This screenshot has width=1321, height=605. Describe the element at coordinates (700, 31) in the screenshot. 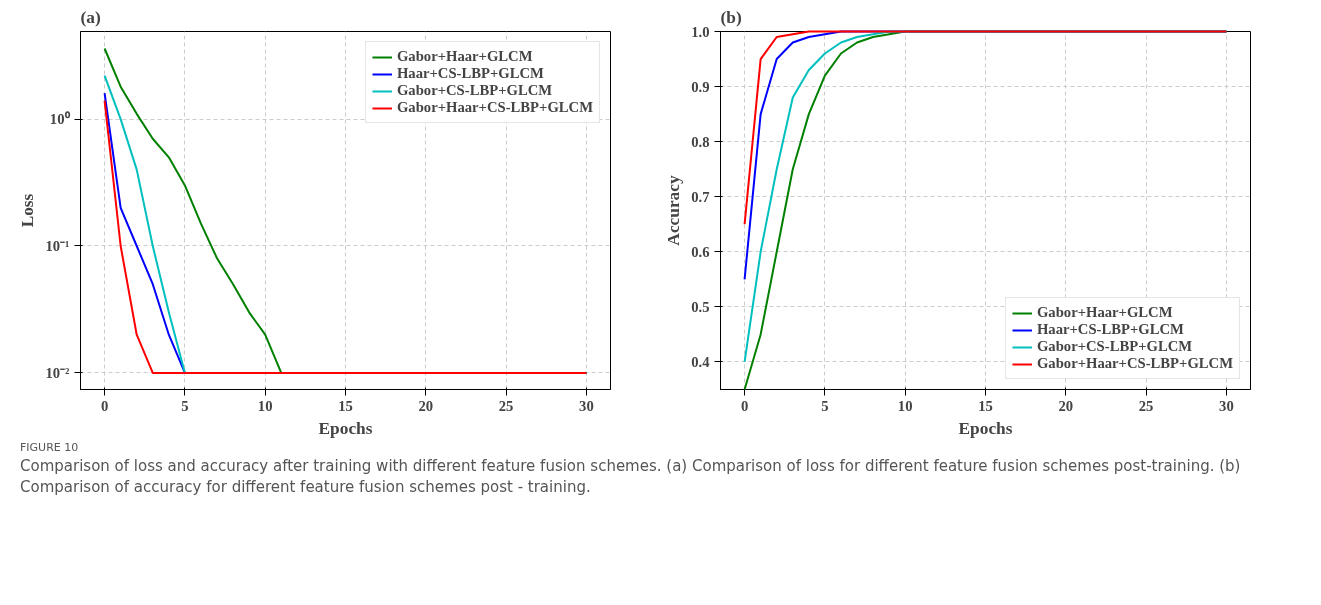

I see `y-tick-label: 1.0` at that location.